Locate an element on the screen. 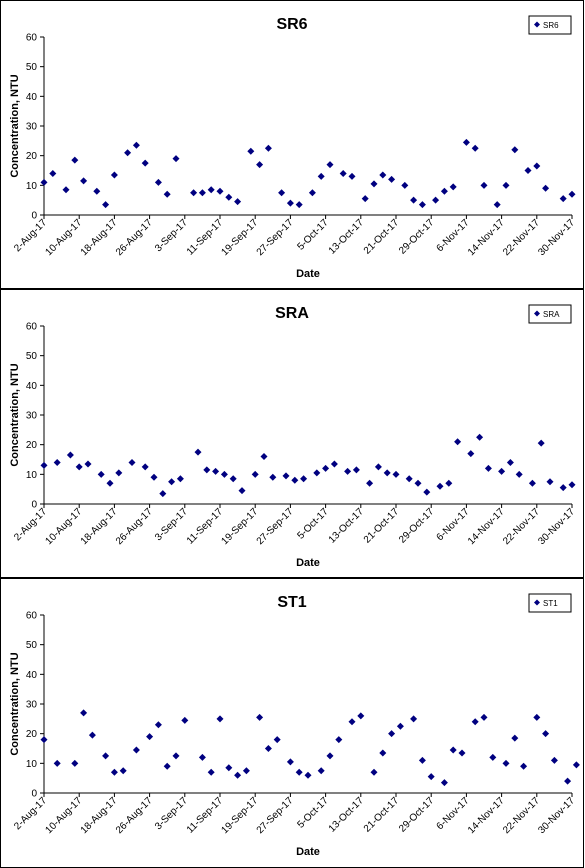  y-tick-label: 60 is located at coordinates (32, 327).